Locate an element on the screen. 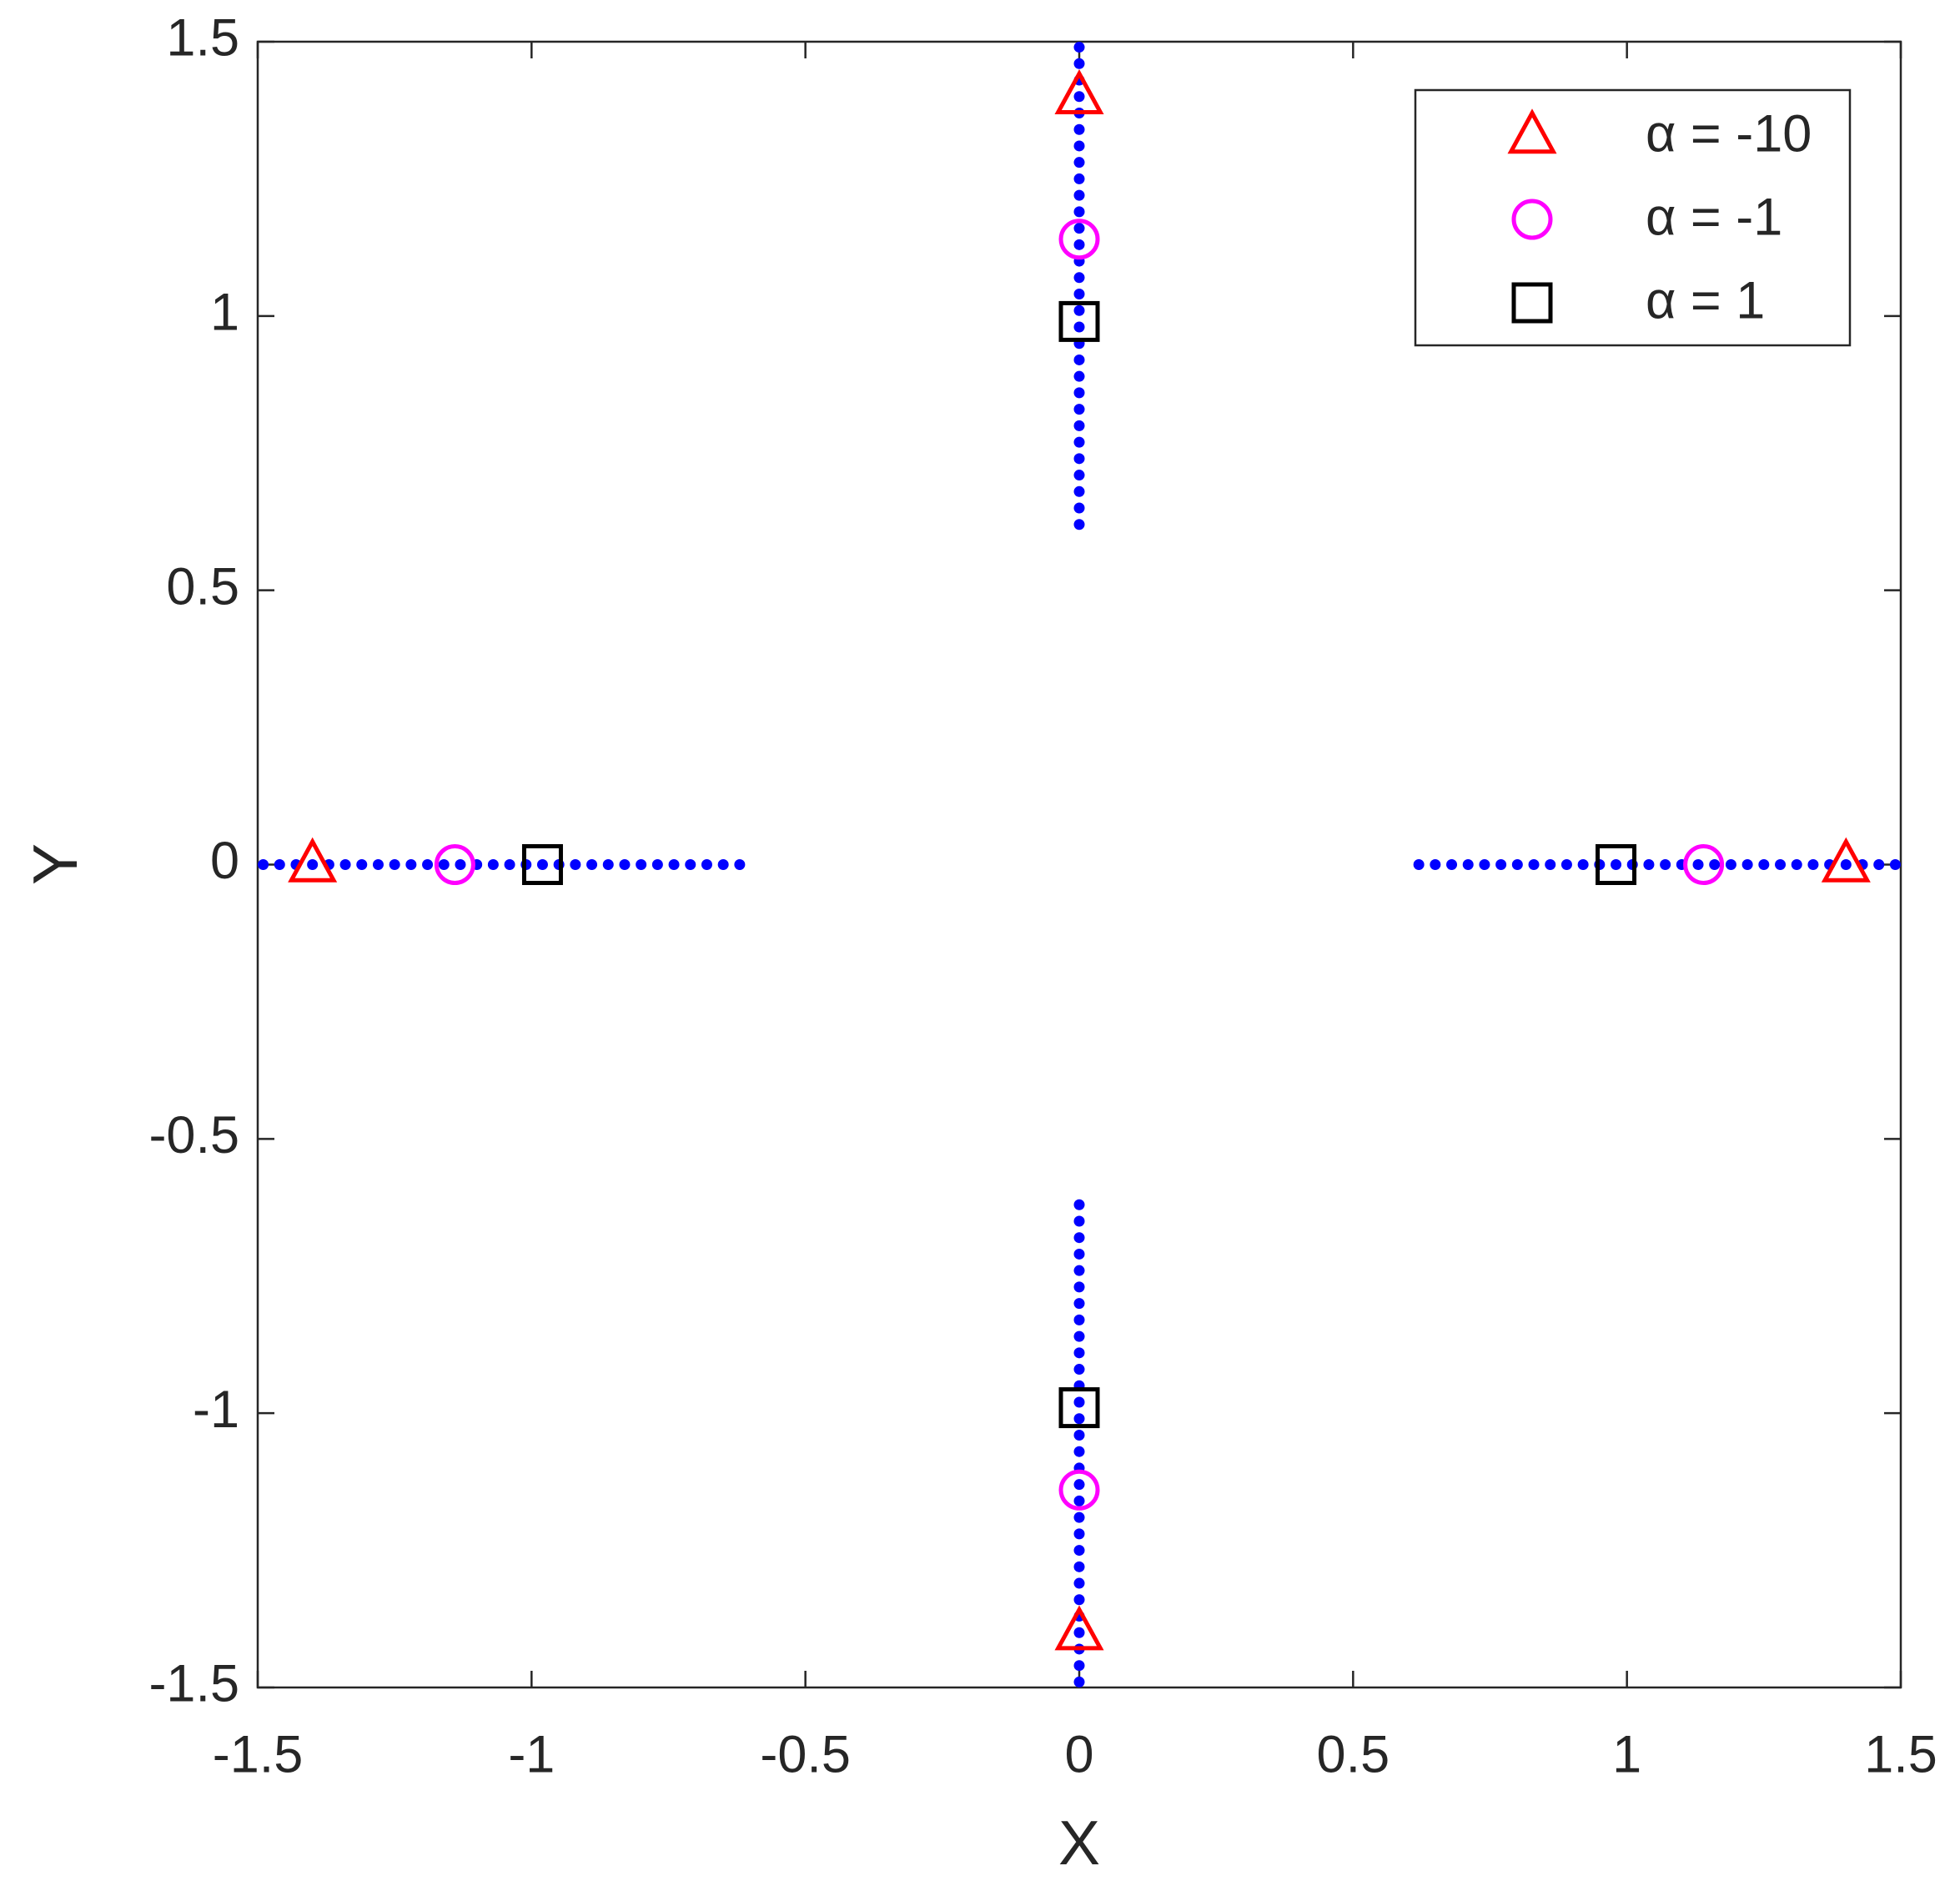 This screenshot has width=1960, height=1881. x-tick-label: 0.5 is located at coordinates (1353, 1755).